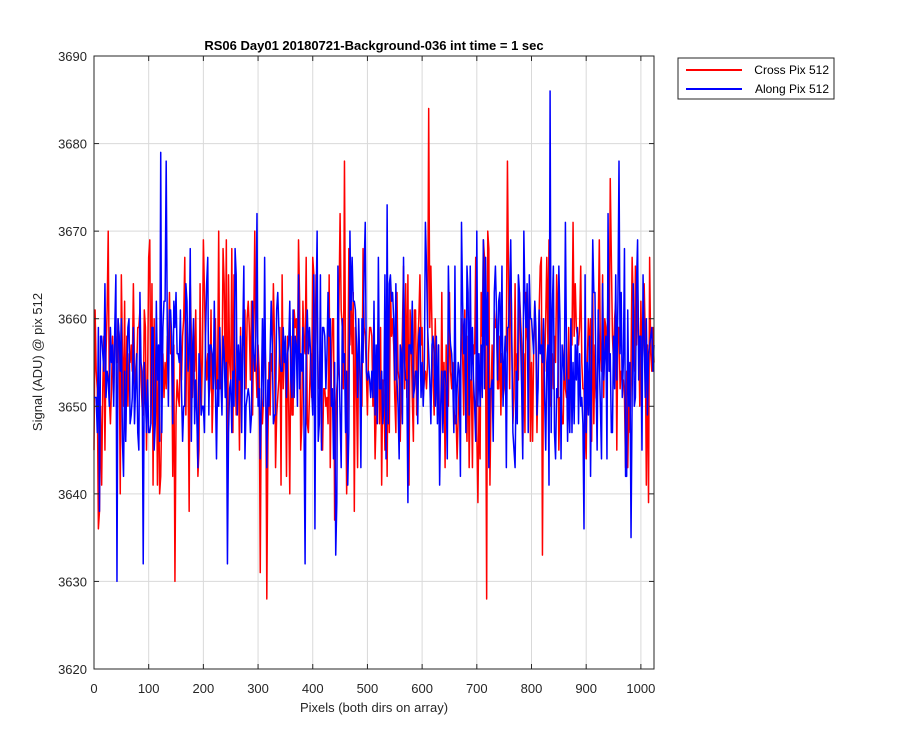 The image size is (900, 750). What do you see at coordinates (72, 56) in the screenshot?
I see `y-tick-label: 3690` at bounding box center [72, 56].